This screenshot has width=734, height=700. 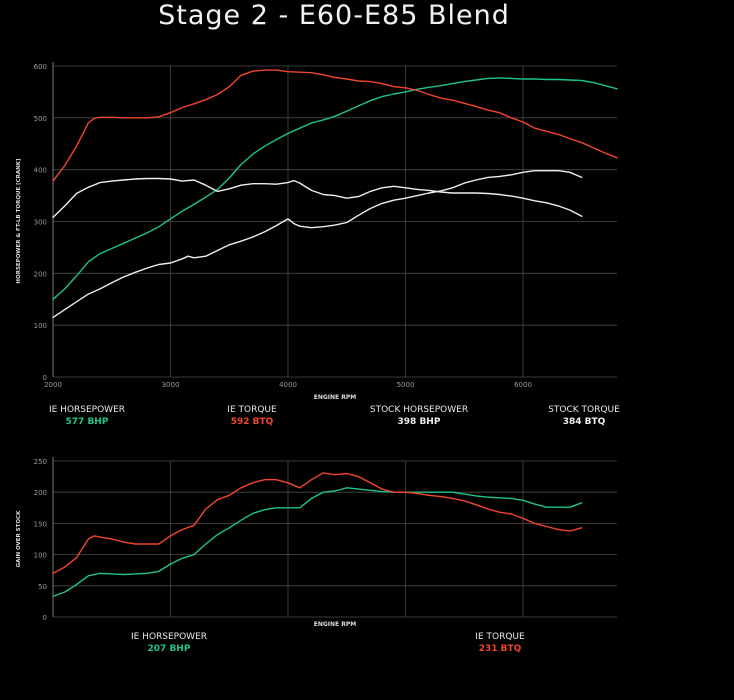 What do you see at coordinates (40, 462) in the screenshot?
I see `y-tick-label: 250` at bounding box center [40, 462].